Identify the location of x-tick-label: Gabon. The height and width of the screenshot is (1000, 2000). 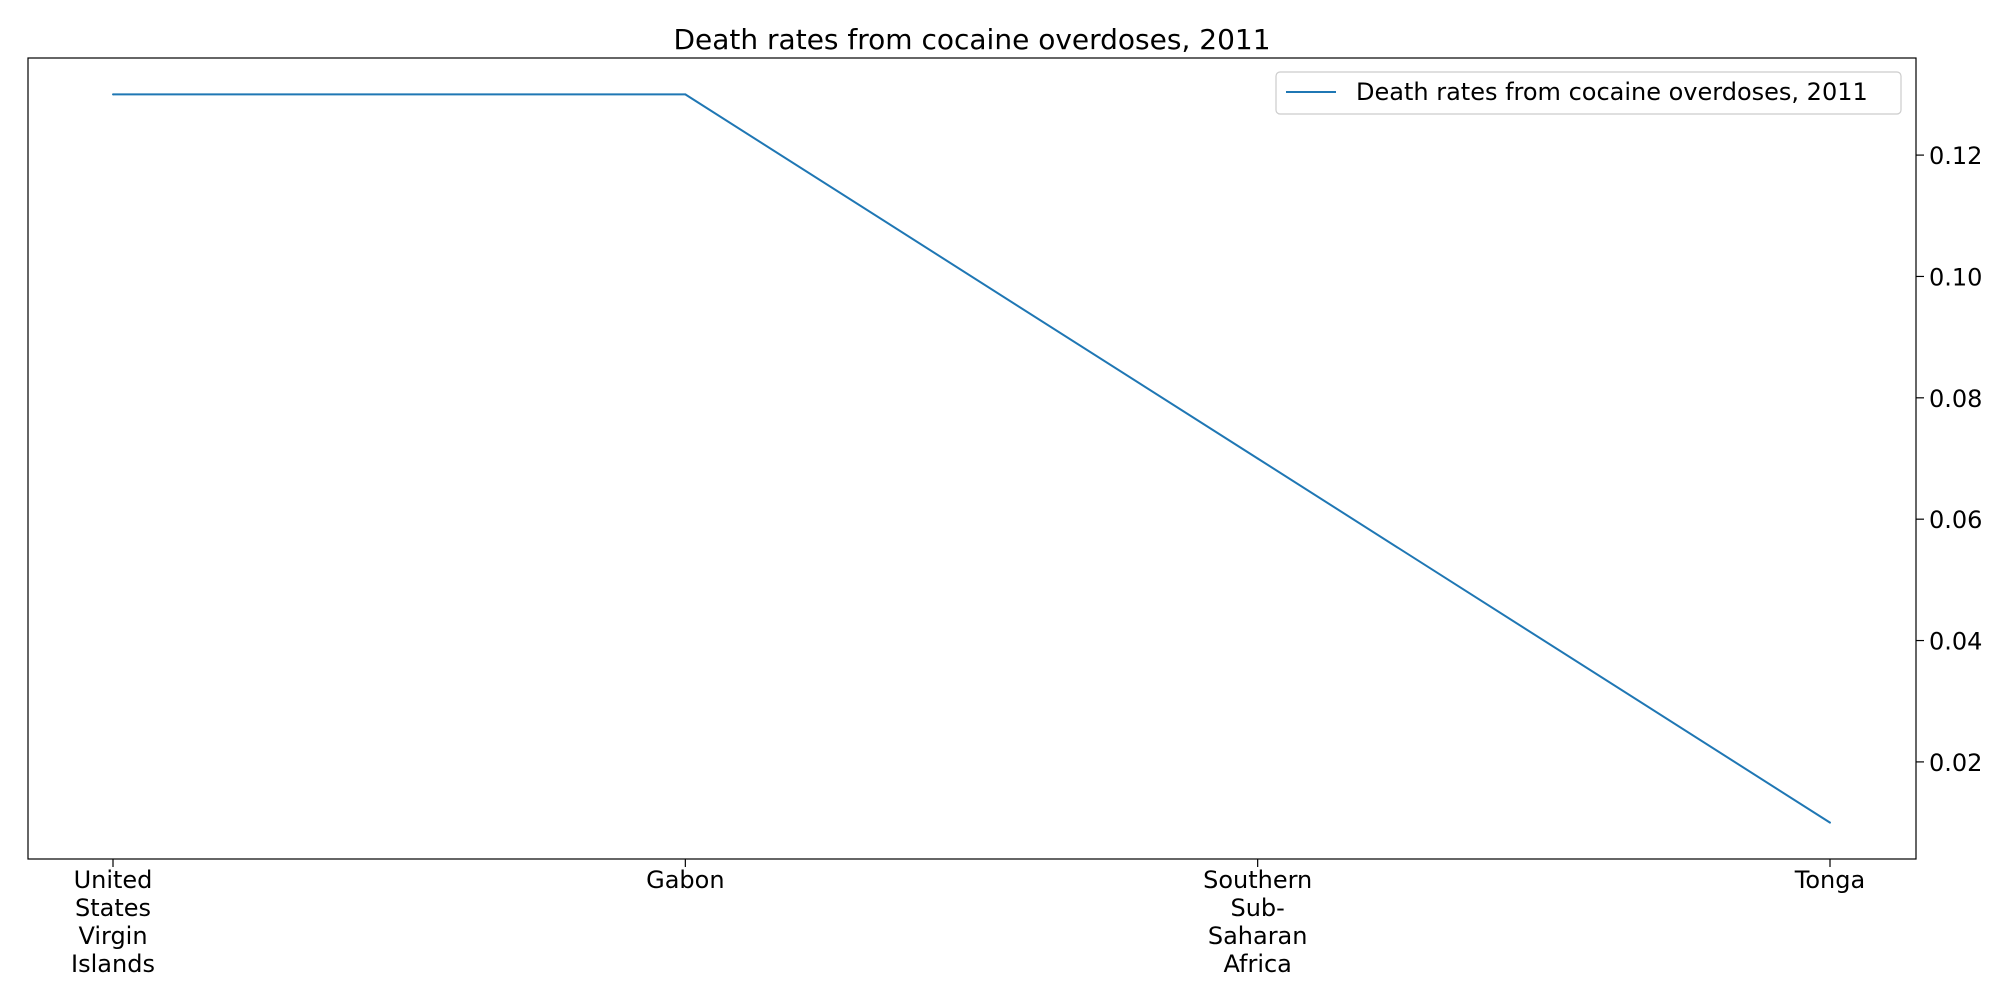
(685, 880).